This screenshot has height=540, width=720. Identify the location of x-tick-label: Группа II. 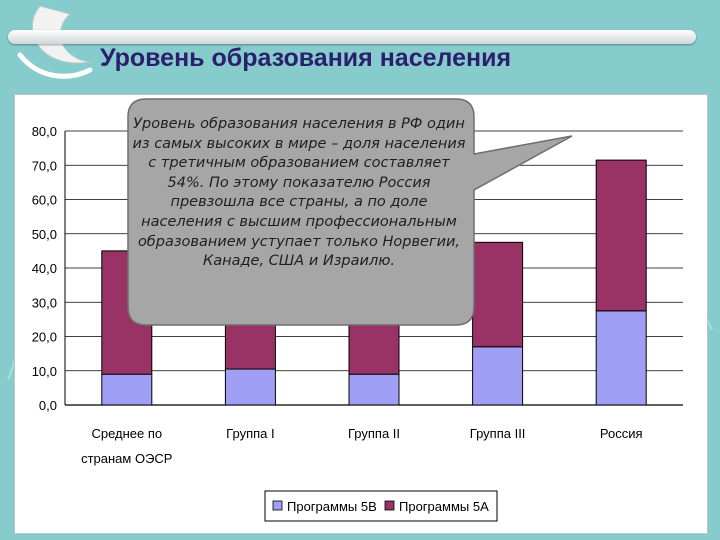
(374, 433).